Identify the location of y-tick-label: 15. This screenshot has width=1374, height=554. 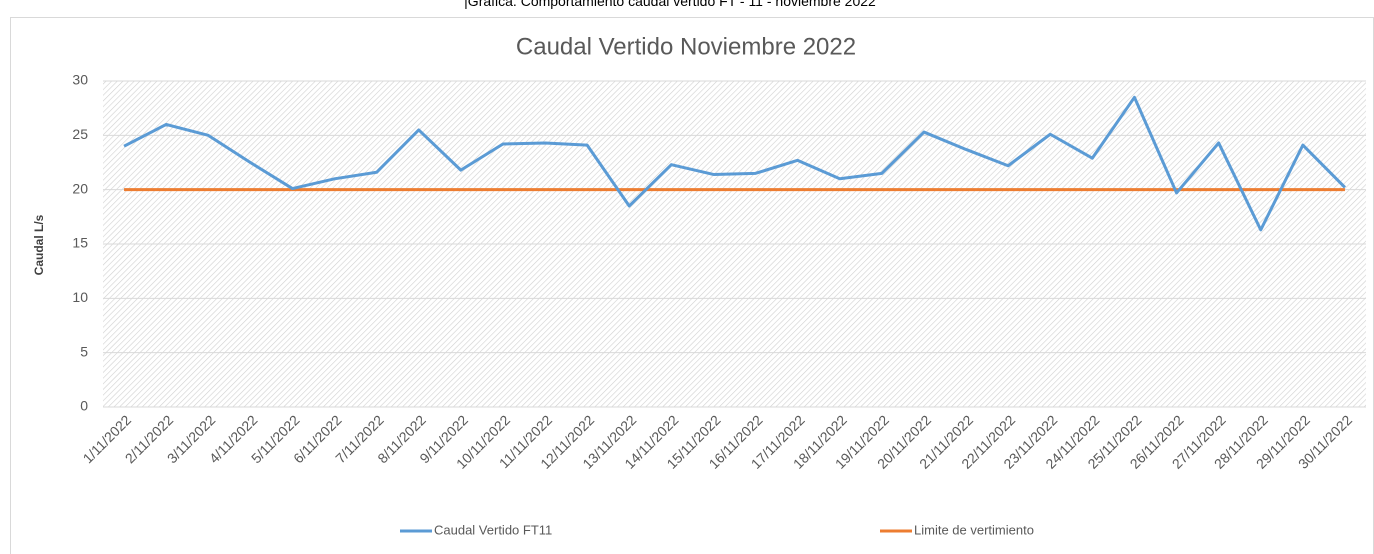
(80, 243).